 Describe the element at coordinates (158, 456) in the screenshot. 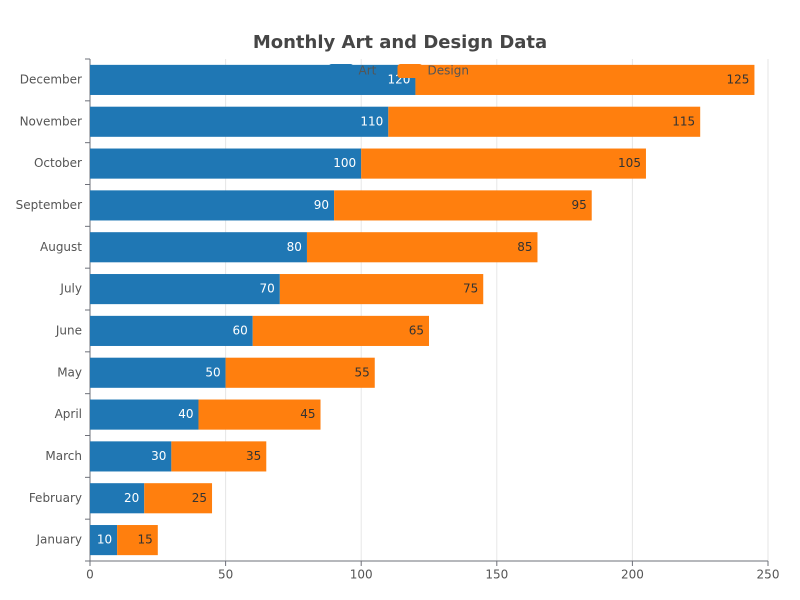

I see `data-label: 30` at that location.